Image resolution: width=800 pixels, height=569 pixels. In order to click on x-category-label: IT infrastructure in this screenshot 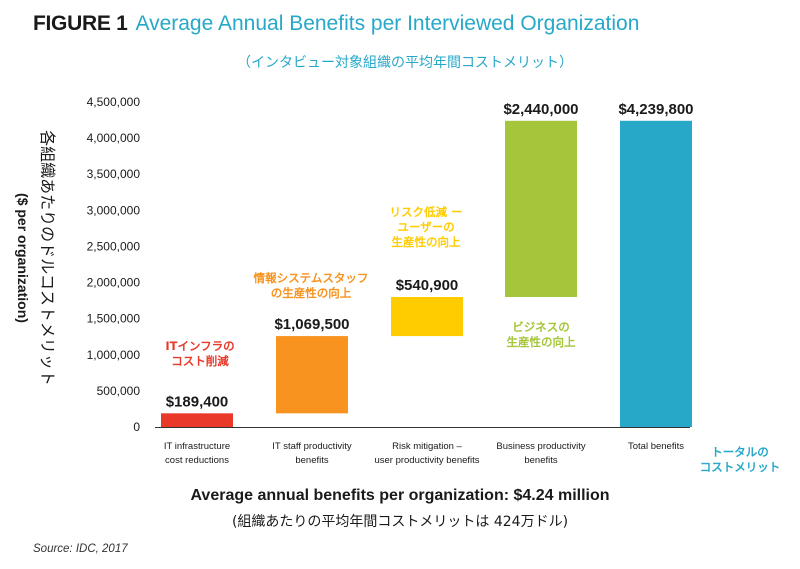, I will do `click(197, 446)`.